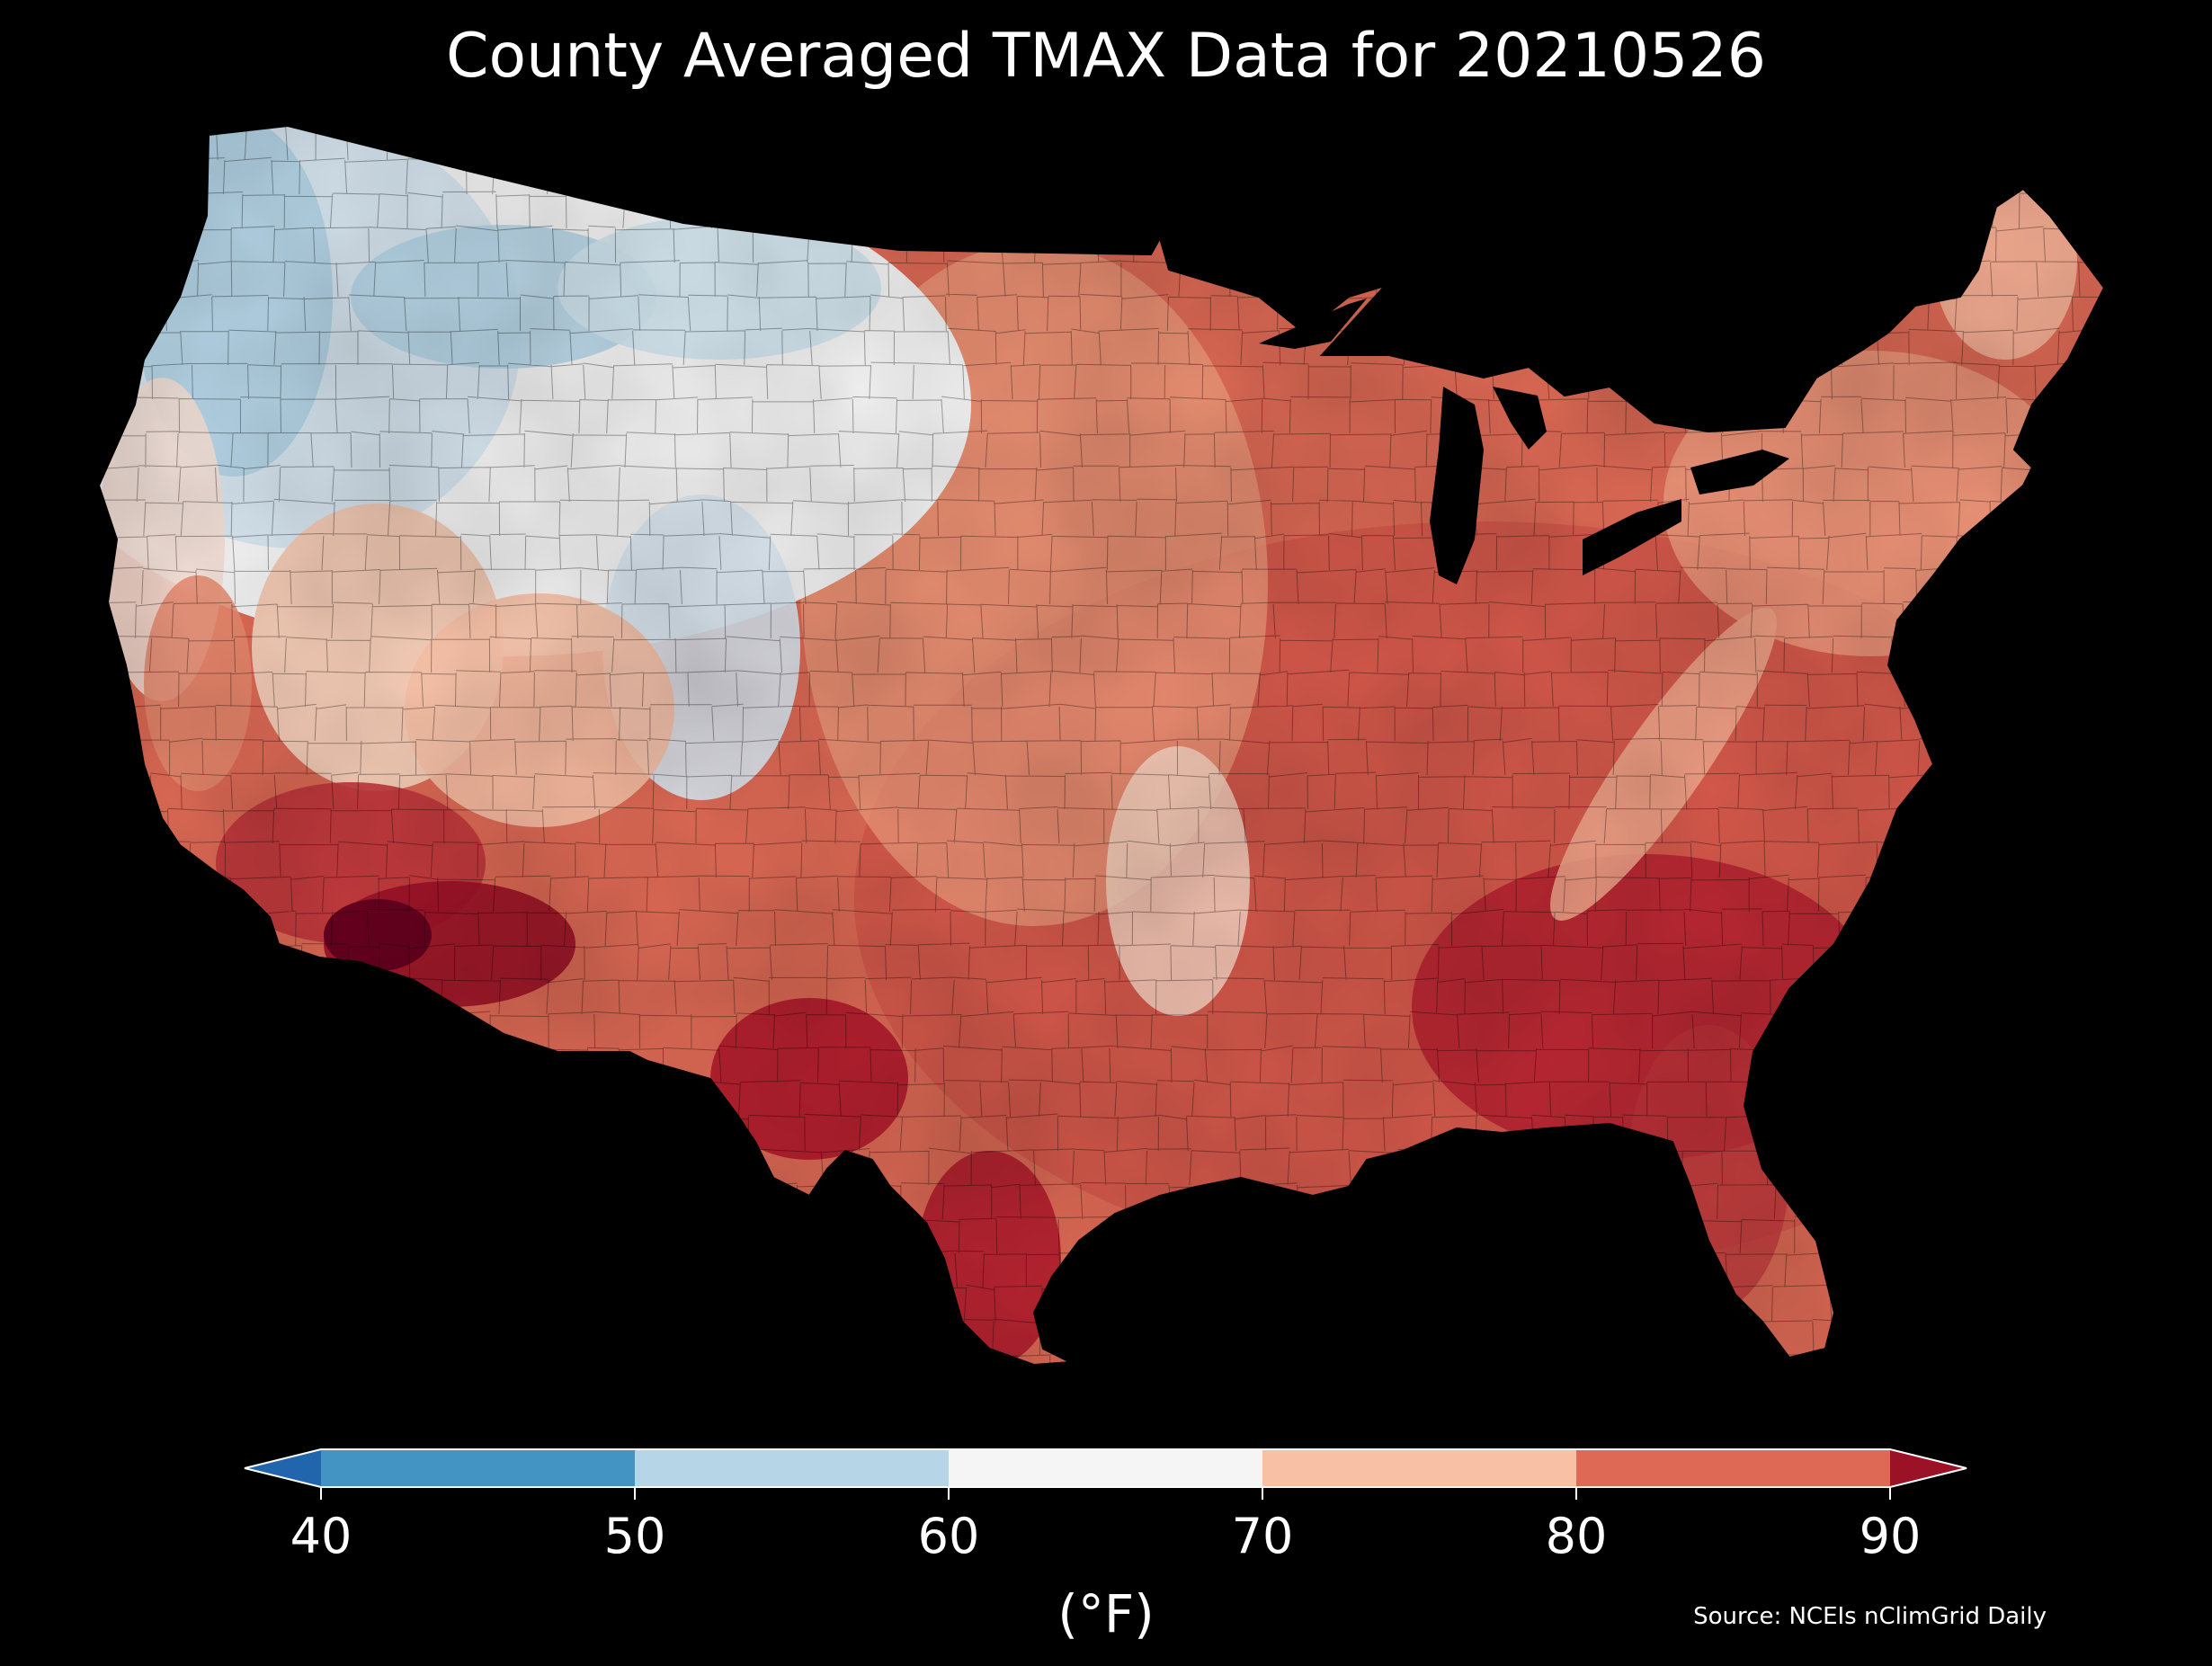 The height and width of the screenshot is (1666, 2212). Describe the element at coordinates (1928, 1468) in the screenshot. I see `colorbar-extend-high` at that location.